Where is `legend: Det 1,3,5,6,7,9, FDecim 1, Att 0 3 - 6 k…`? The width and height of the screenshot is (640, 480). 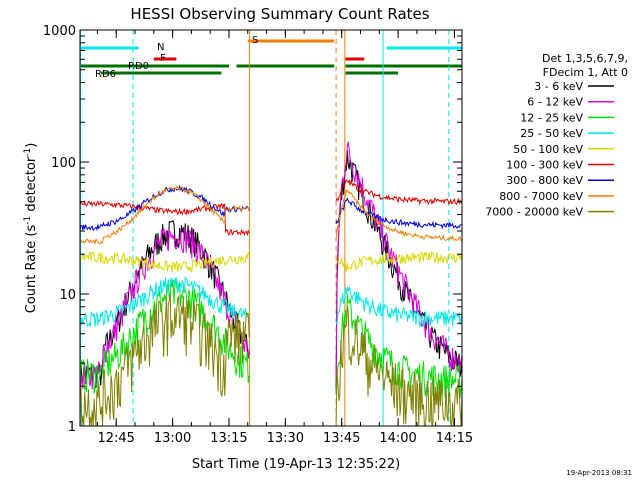
legend: Det 1,3,5,6,7,9, FDecim 1, Att 0 3 - 6 k… is located at coordinates (556, 135).